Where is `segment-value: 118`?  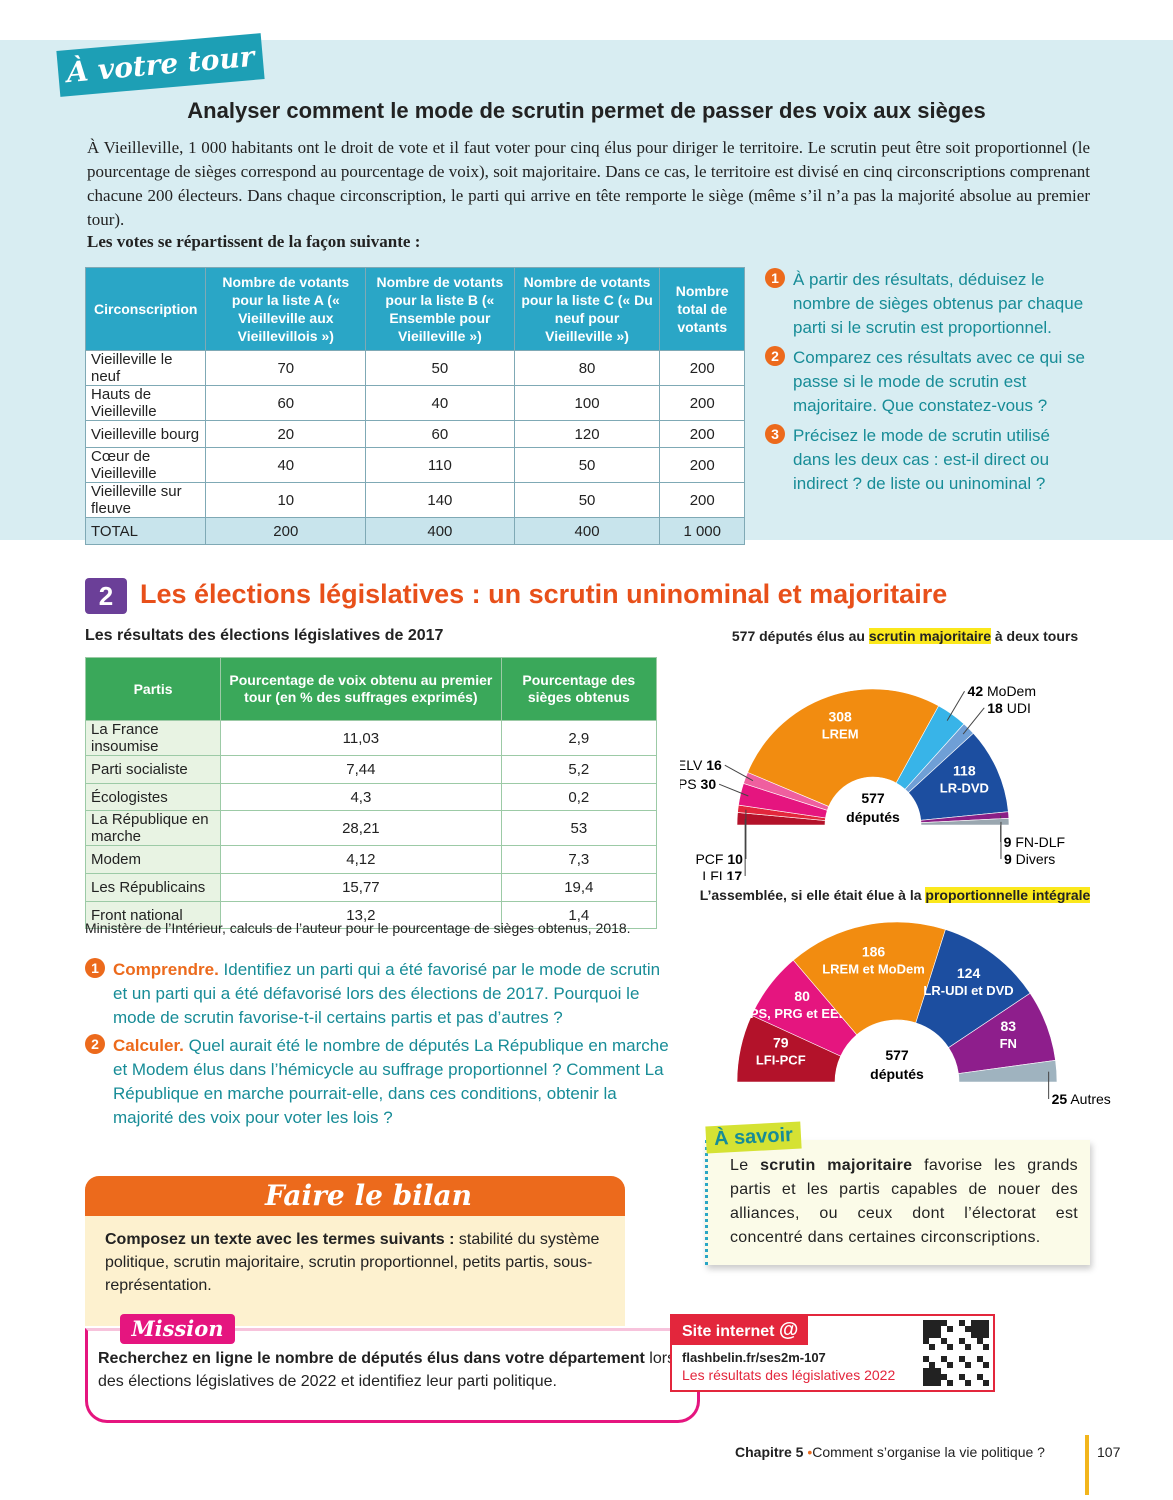
segment-value: 118 is located at coordinates (964, 770).